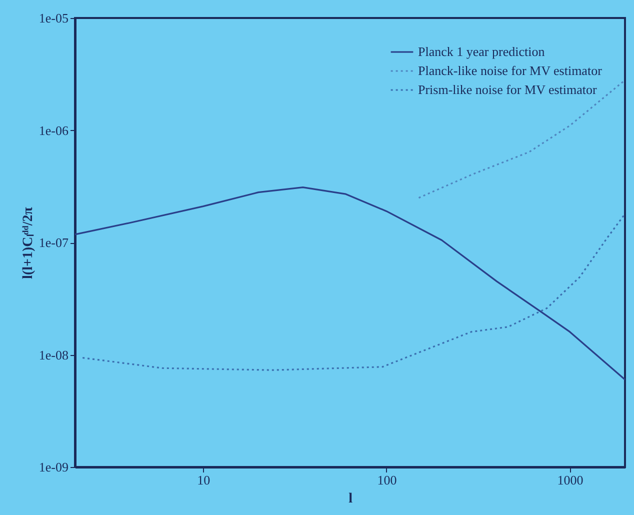  Describe the element at coordinates (203, 480) in the screenshot. I see `x-tick-label: 10` at that location.